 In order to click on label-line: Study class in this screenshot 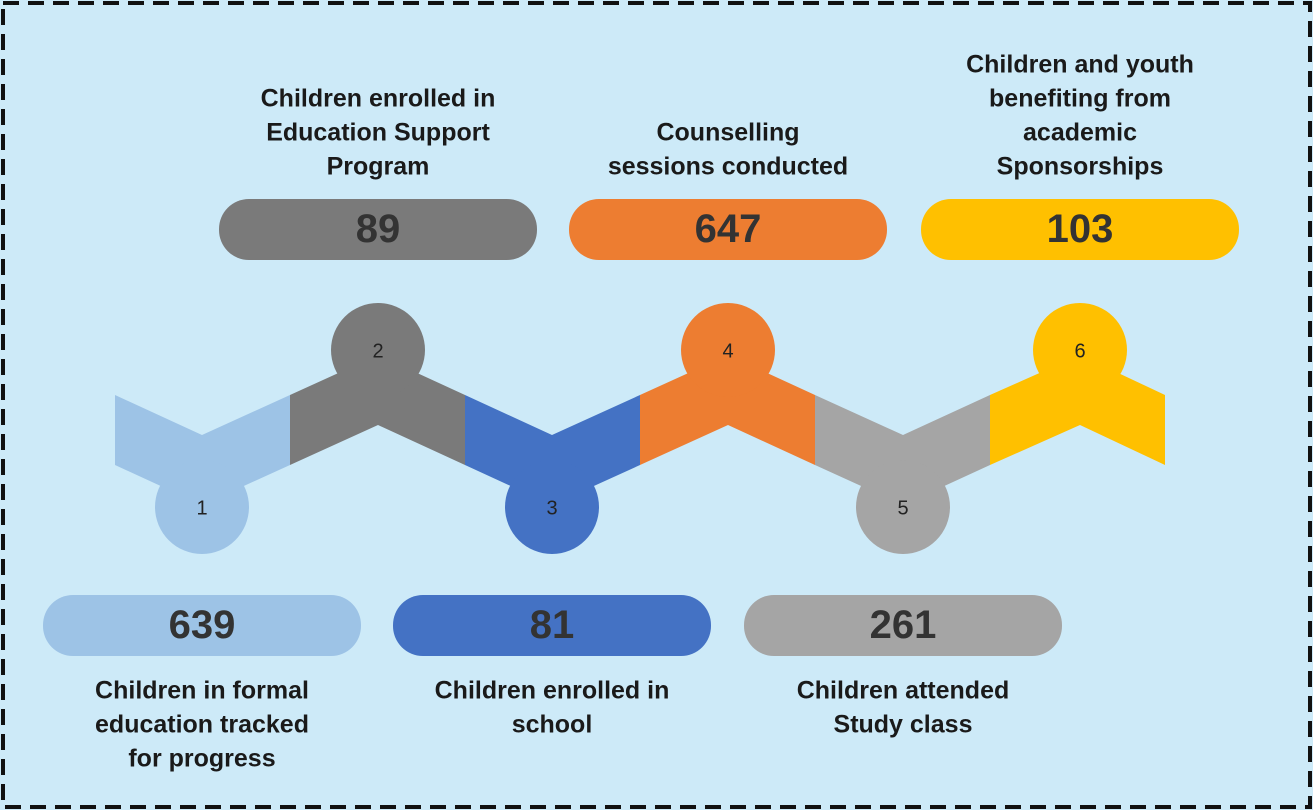, I will do `click(903, 725)`.